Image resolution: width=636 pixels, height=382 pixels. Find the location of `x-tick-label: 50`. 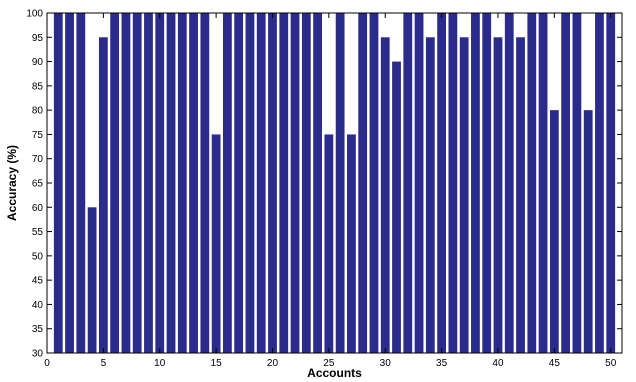

x-tick-label: 50 is located at coordinates (611, 363).